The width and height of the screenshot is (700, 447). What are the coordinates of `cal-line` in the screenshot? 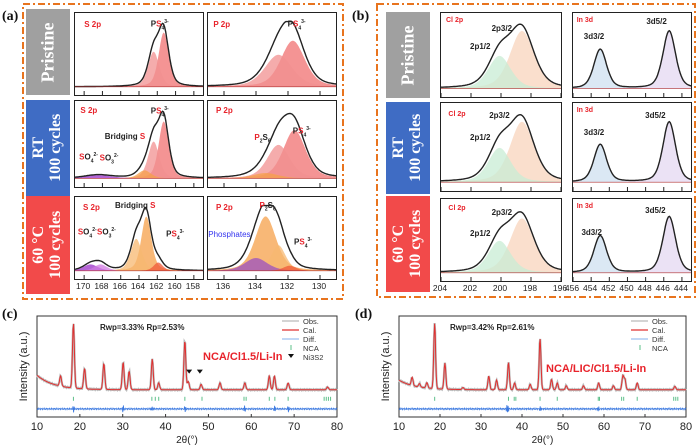 It's located at (542, 357).